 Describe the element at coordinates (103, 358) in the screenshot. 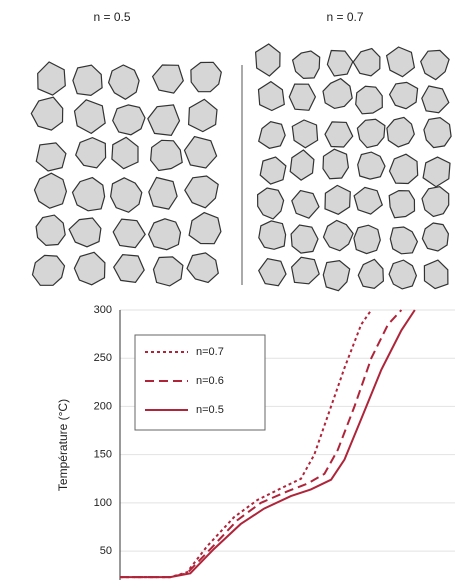

I see `y-tick-label: 250` at that location.